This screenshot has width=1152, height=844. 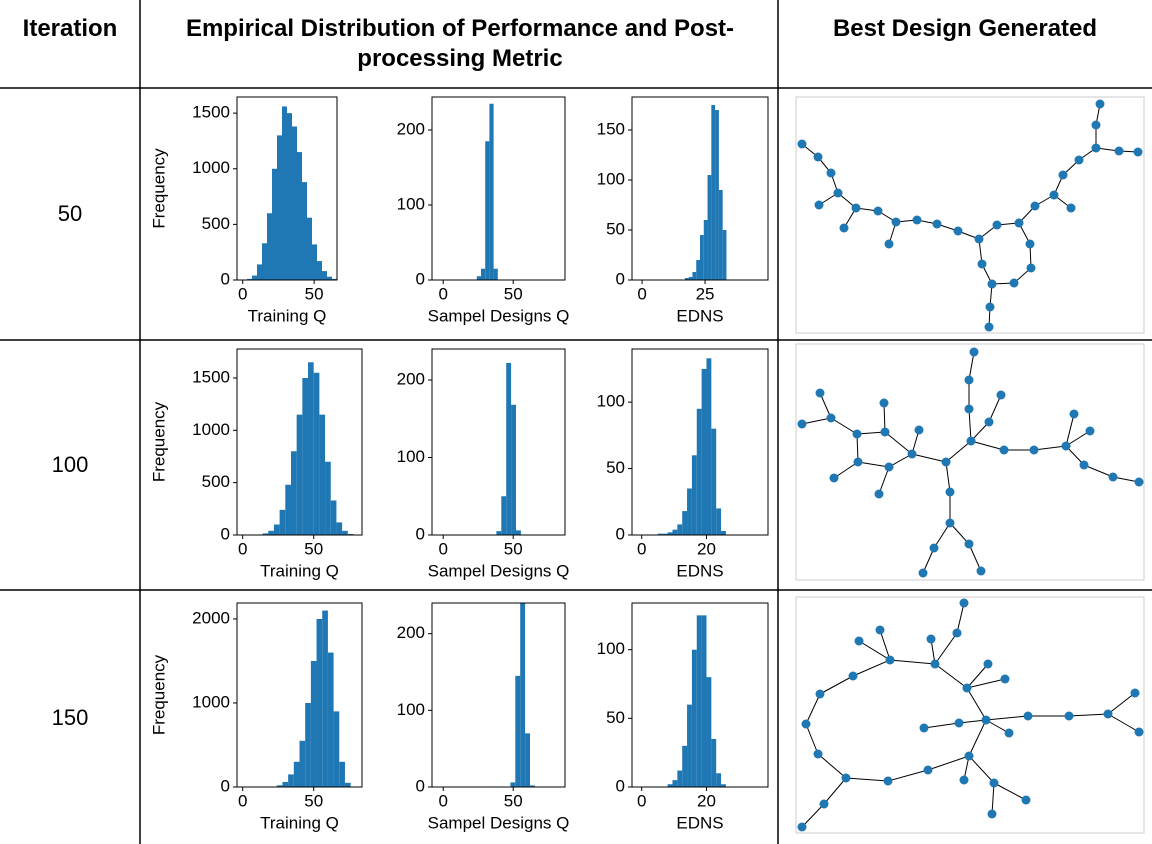 I want to click on y-tick-label: 0, so click(x=225, y=278).